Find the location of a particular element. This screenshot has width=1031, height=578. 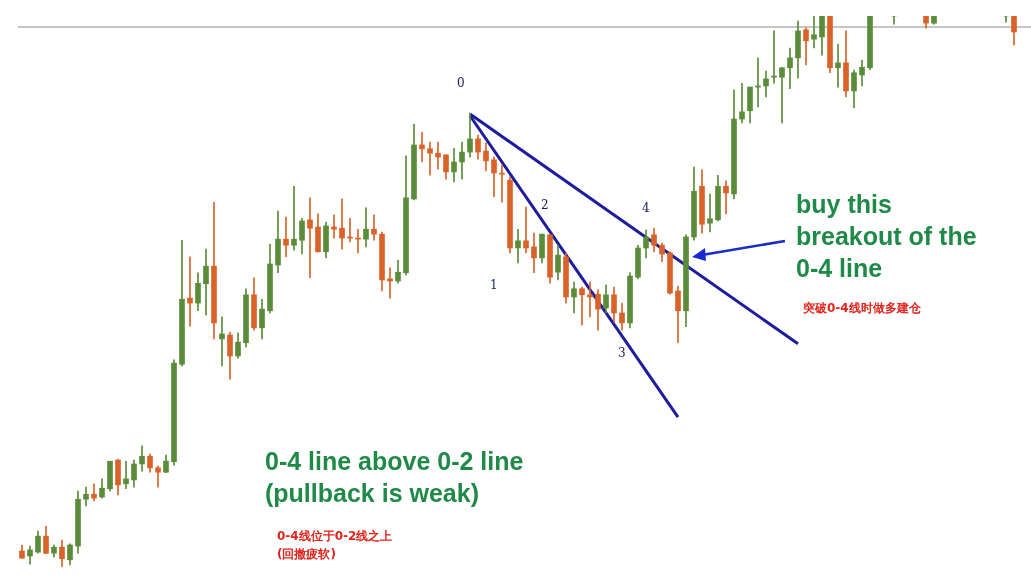

annotation: 2 is located at coordinates (545, 205).